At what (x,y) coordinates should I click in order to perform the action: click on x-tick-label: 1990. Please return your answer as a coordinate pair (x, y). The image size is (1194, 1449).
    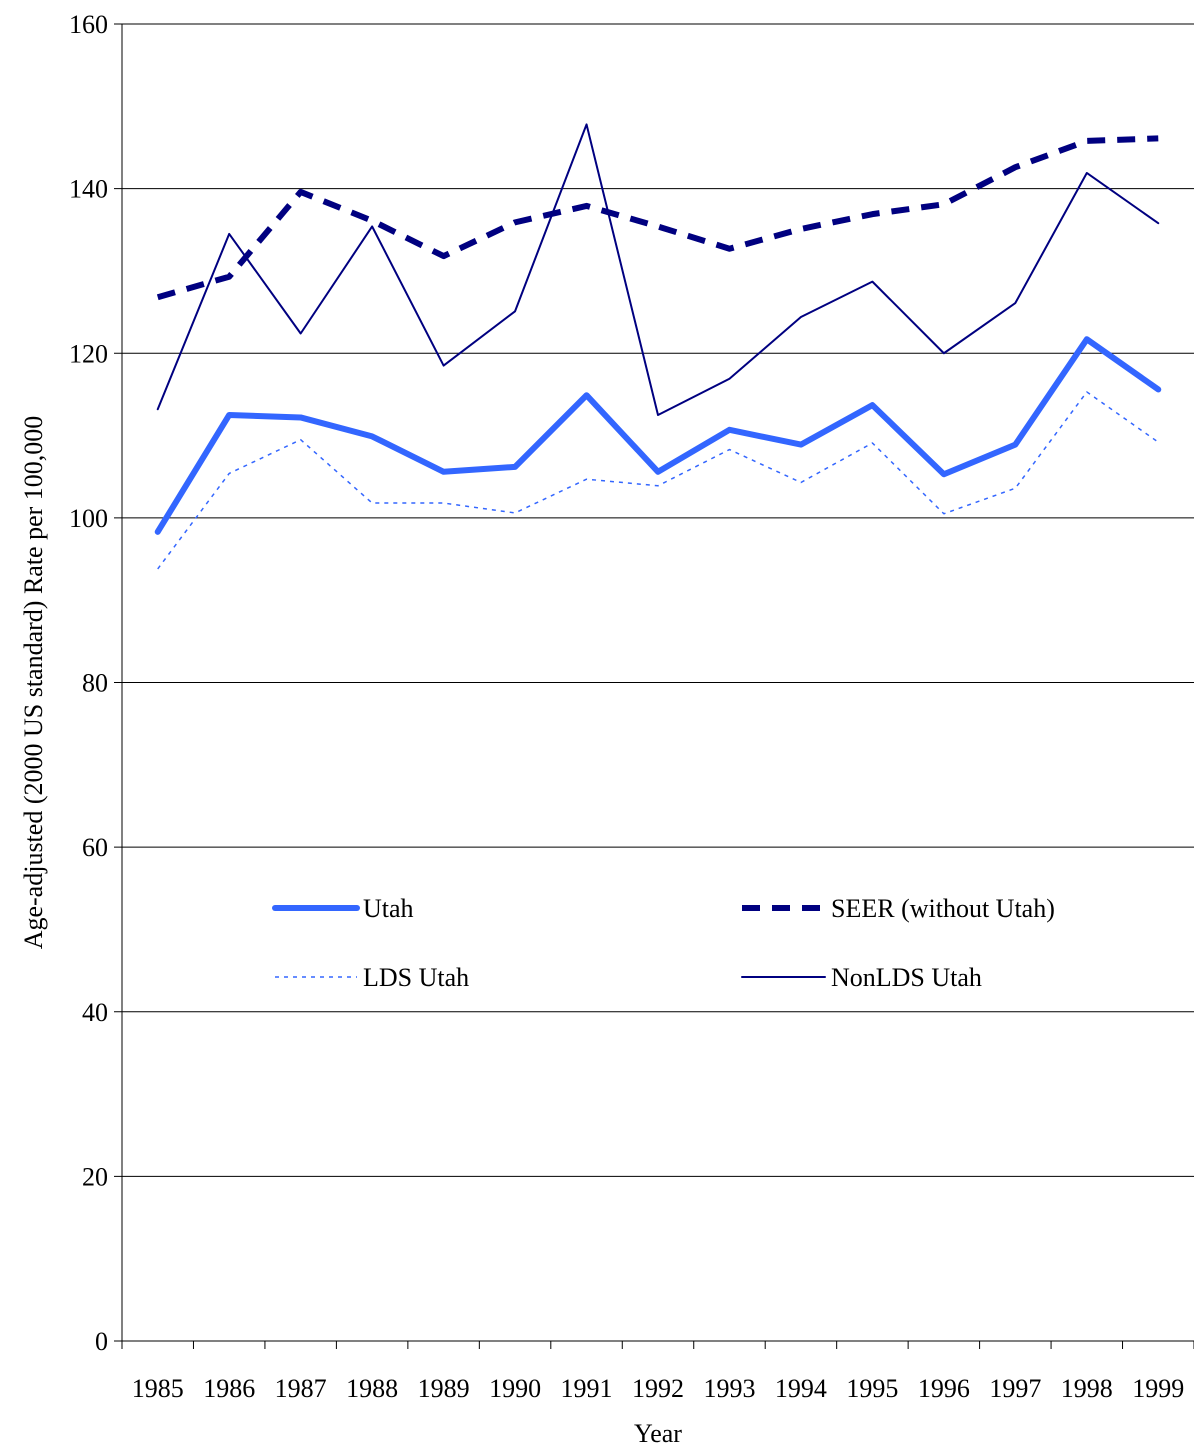
    Looking at the image, I should click on (515, 1388).